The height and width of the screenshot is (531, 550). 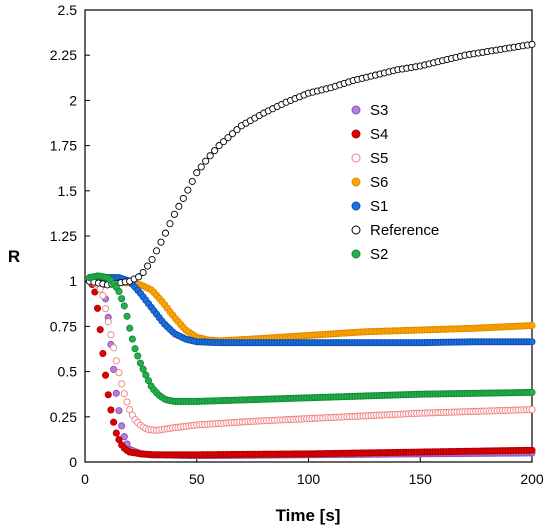 What do you see at coordinates (532, 479) in the screenshot?
I see `x-tick-label: 200` at bounding box center [532, 479].